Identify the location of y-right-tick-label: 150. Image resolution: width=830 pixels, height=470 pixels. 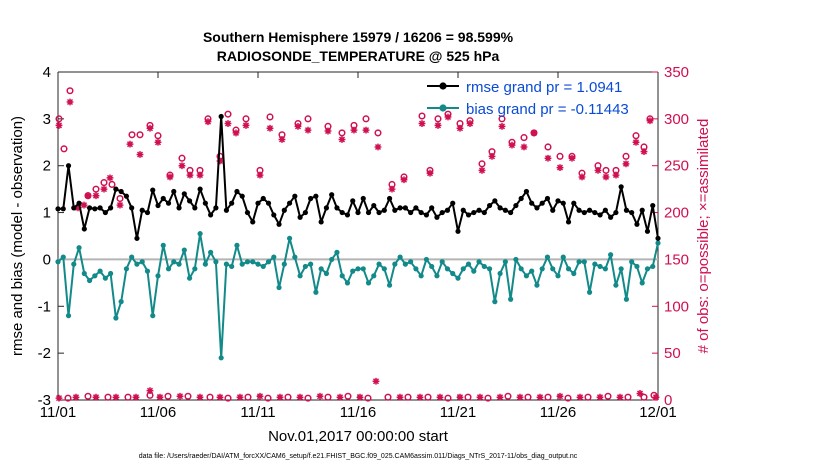
(676, 259).